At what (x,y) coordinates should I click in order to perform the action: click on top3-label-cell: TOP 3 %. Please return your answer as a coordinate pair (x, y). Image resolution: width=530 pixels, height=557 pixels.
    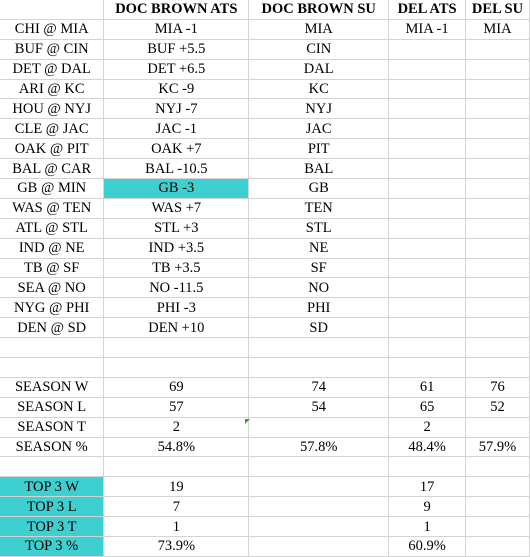
    Looking at the image, I should click on (52, 546).